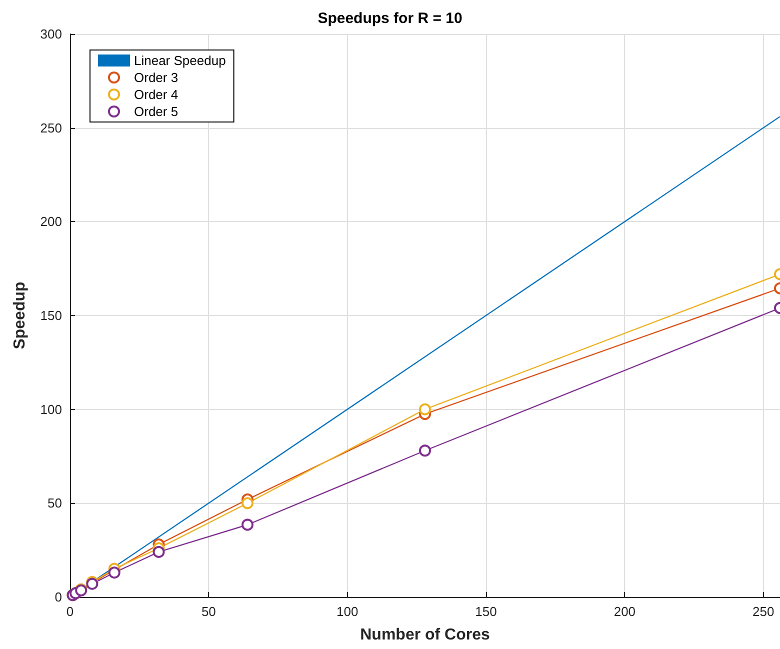  What do you see at coordinates (486, 611) in the screenshot?
I see `x-tick-label: 150` at bounding box center [486, 611].